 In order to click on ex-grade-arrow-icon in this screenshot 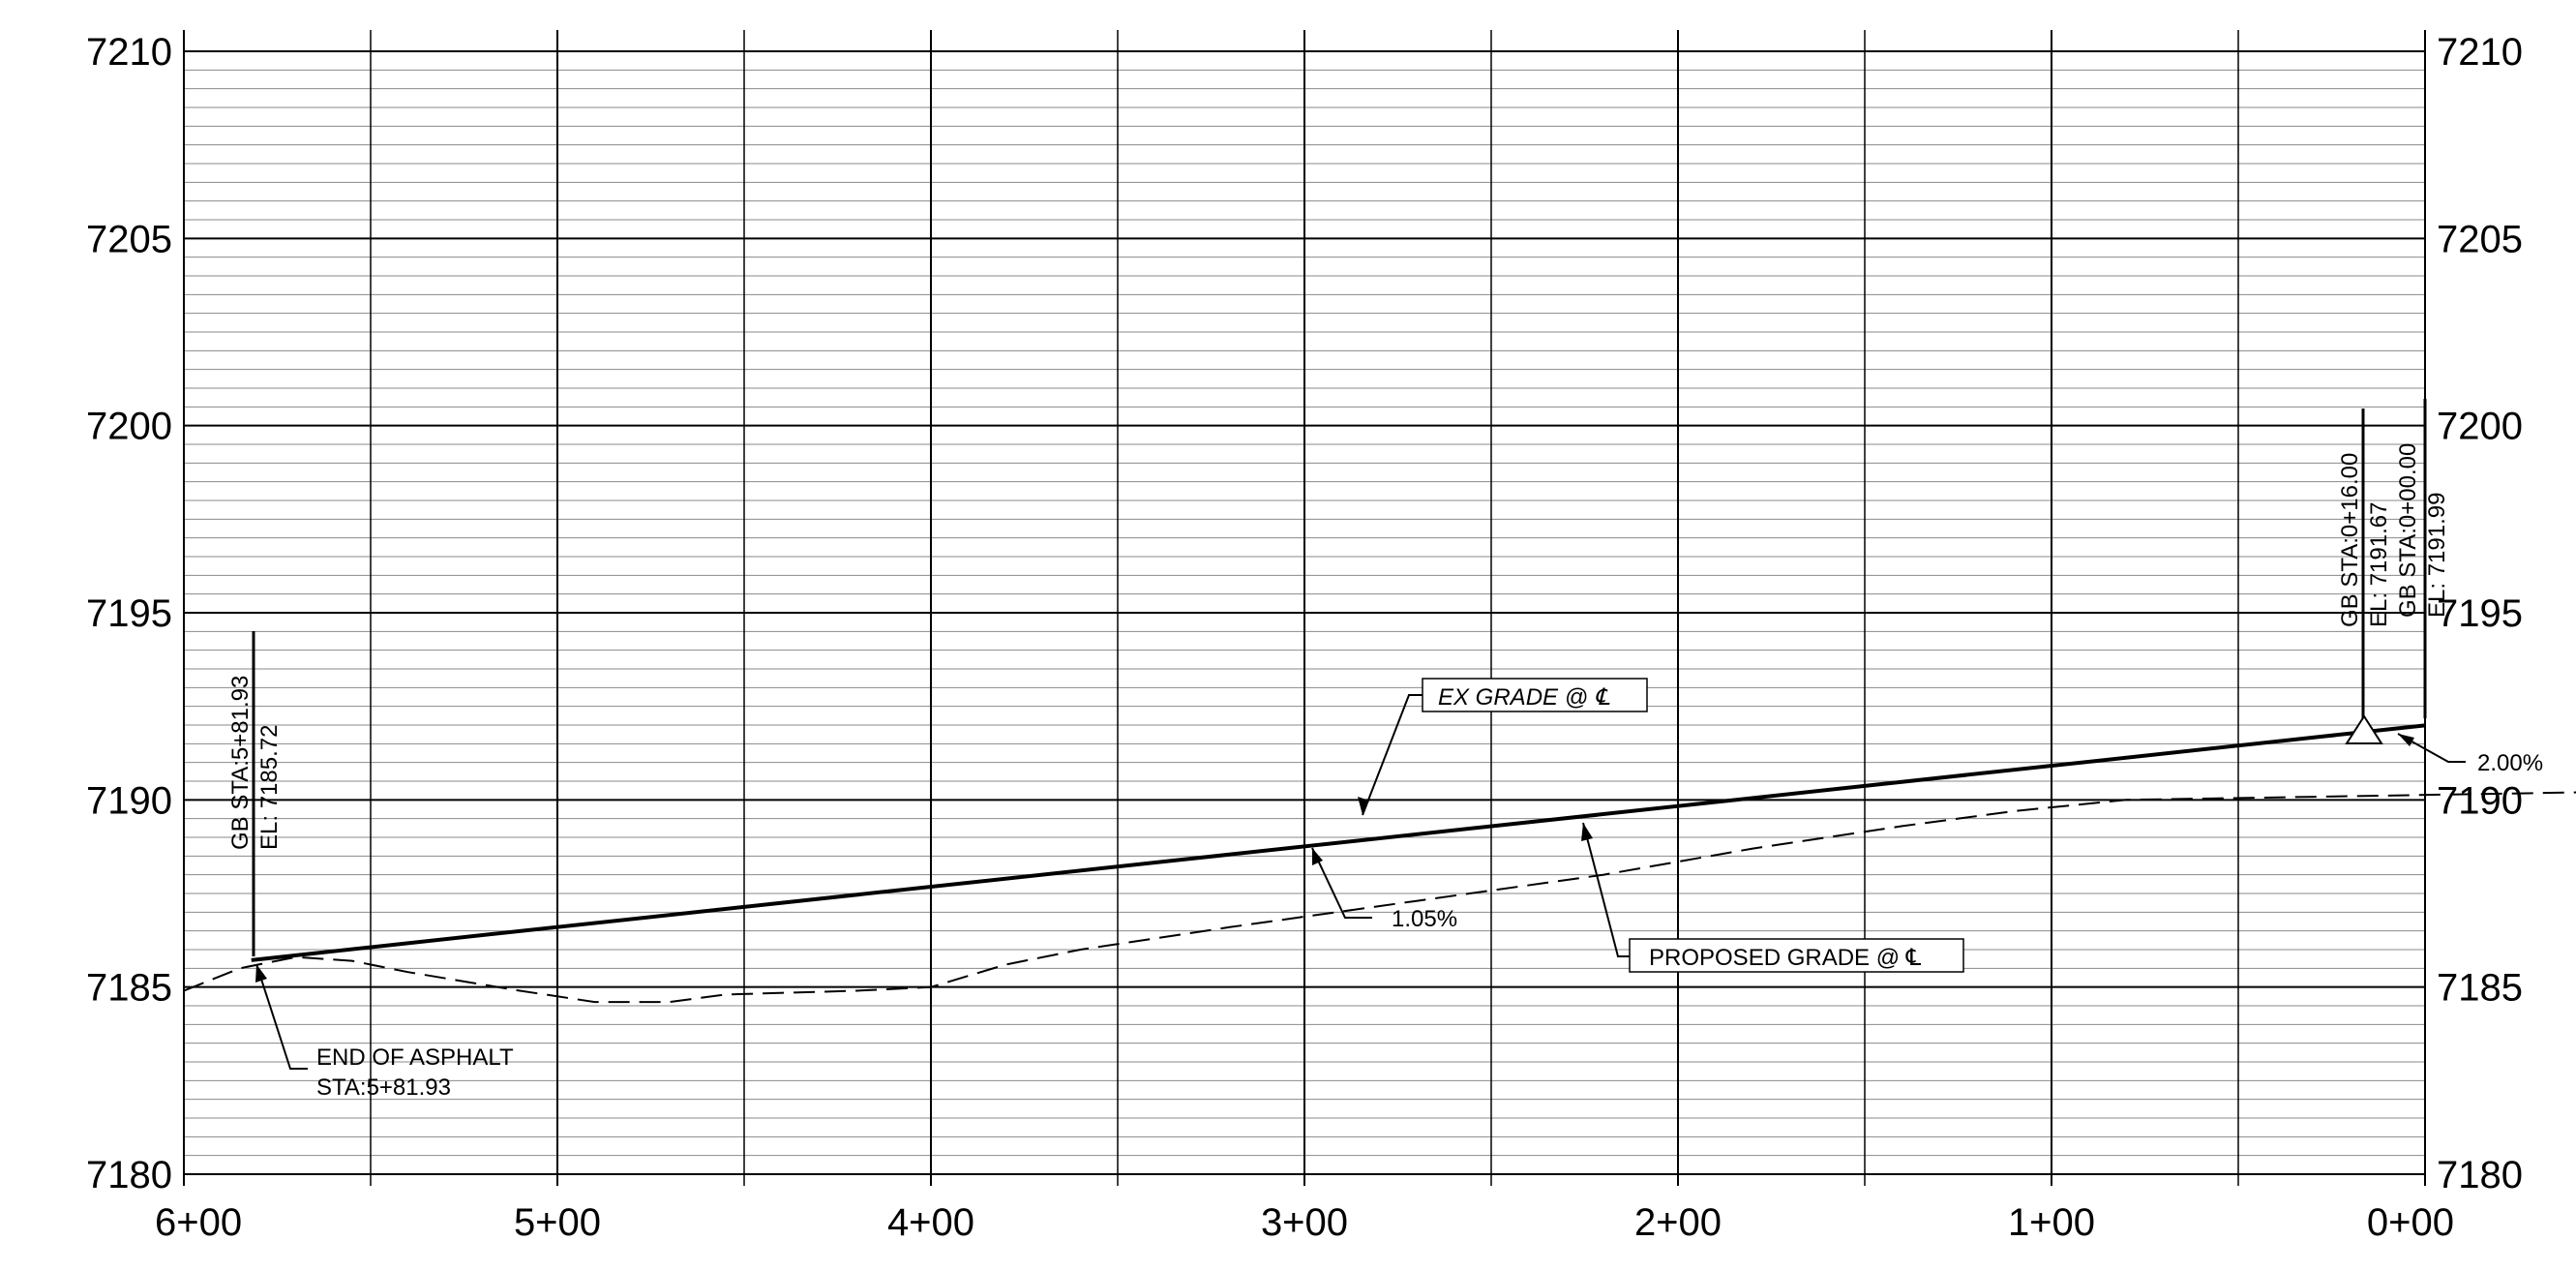, I will do `click(1363, 806)`.